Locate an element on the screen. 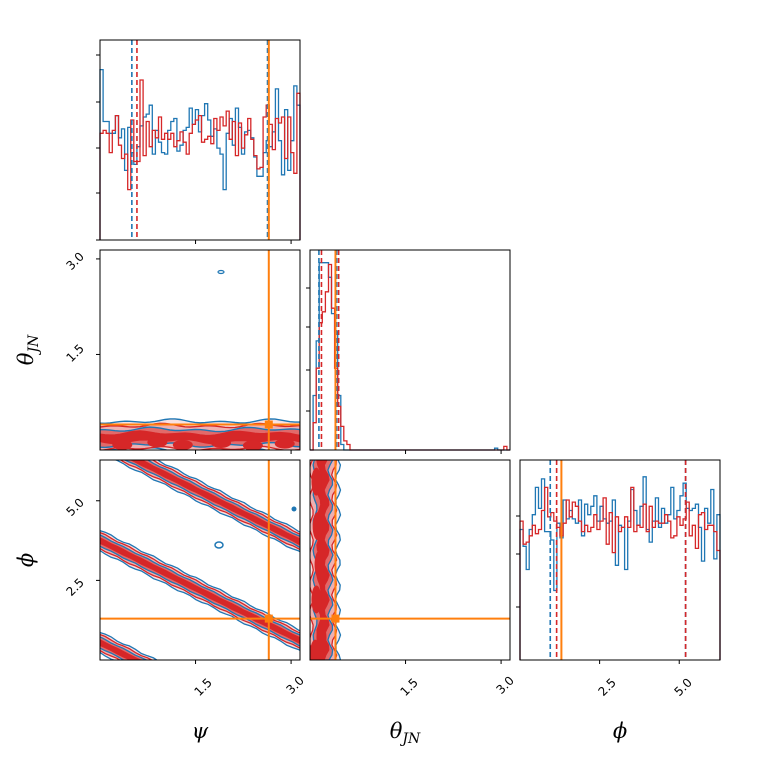  theta-symbol-y: θ is located at coordinates (26, 358).